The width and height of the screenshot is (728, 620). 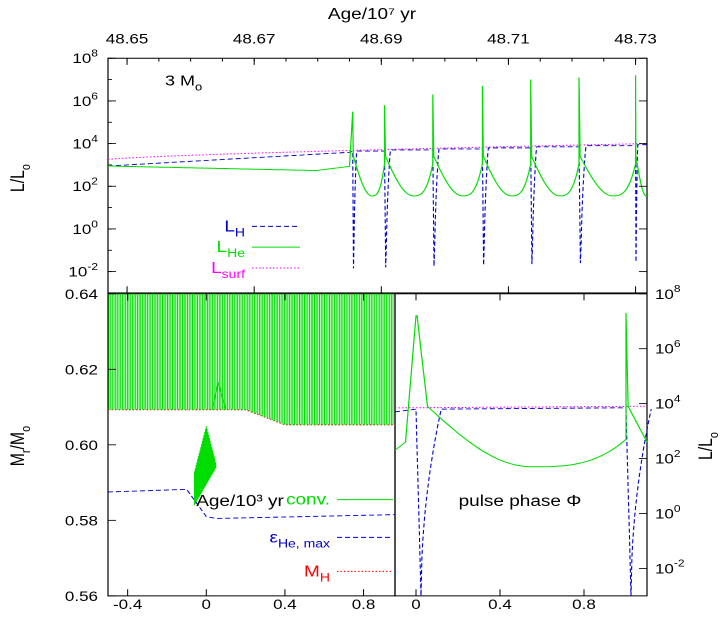 I want to click on top-x-tick-label: 48.65, so click(x=127, y=39).